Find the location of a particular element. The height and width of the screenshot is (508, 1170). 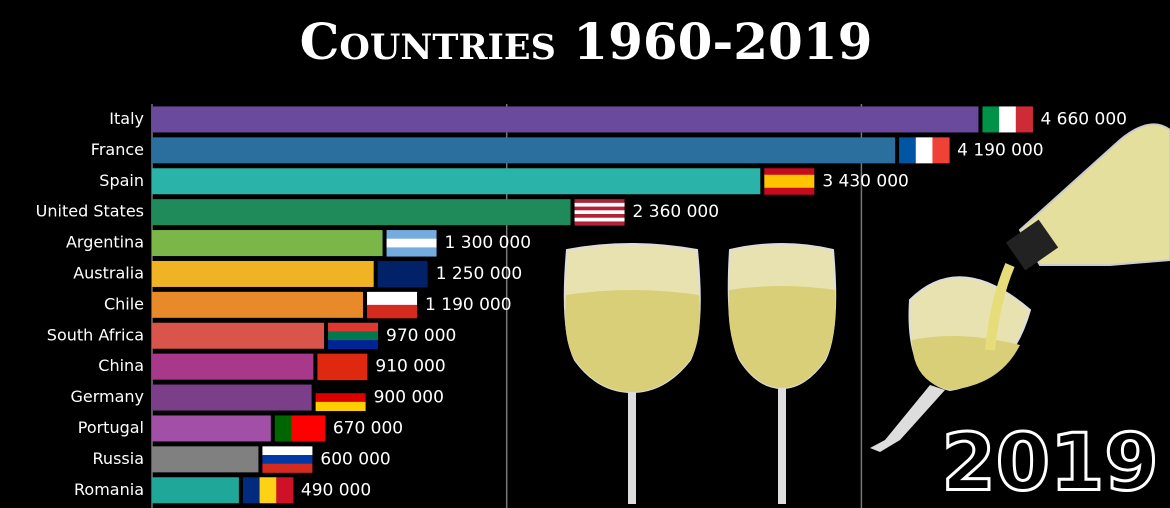

y-tick-label: Germany is located at coordinates (107, 396).